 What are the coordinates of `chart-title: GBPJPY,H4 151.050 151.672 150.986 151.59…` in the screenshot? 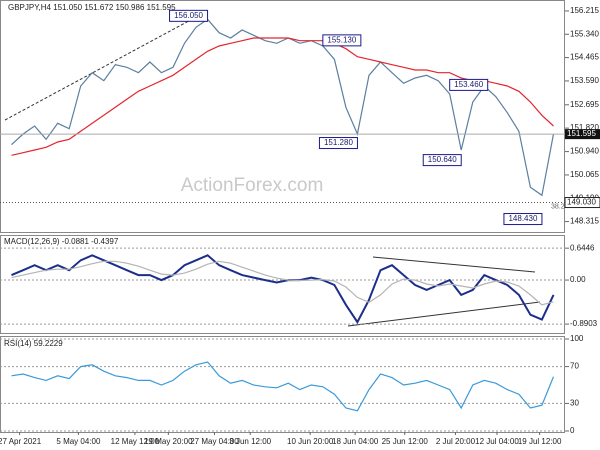 It's located at (92, 7).